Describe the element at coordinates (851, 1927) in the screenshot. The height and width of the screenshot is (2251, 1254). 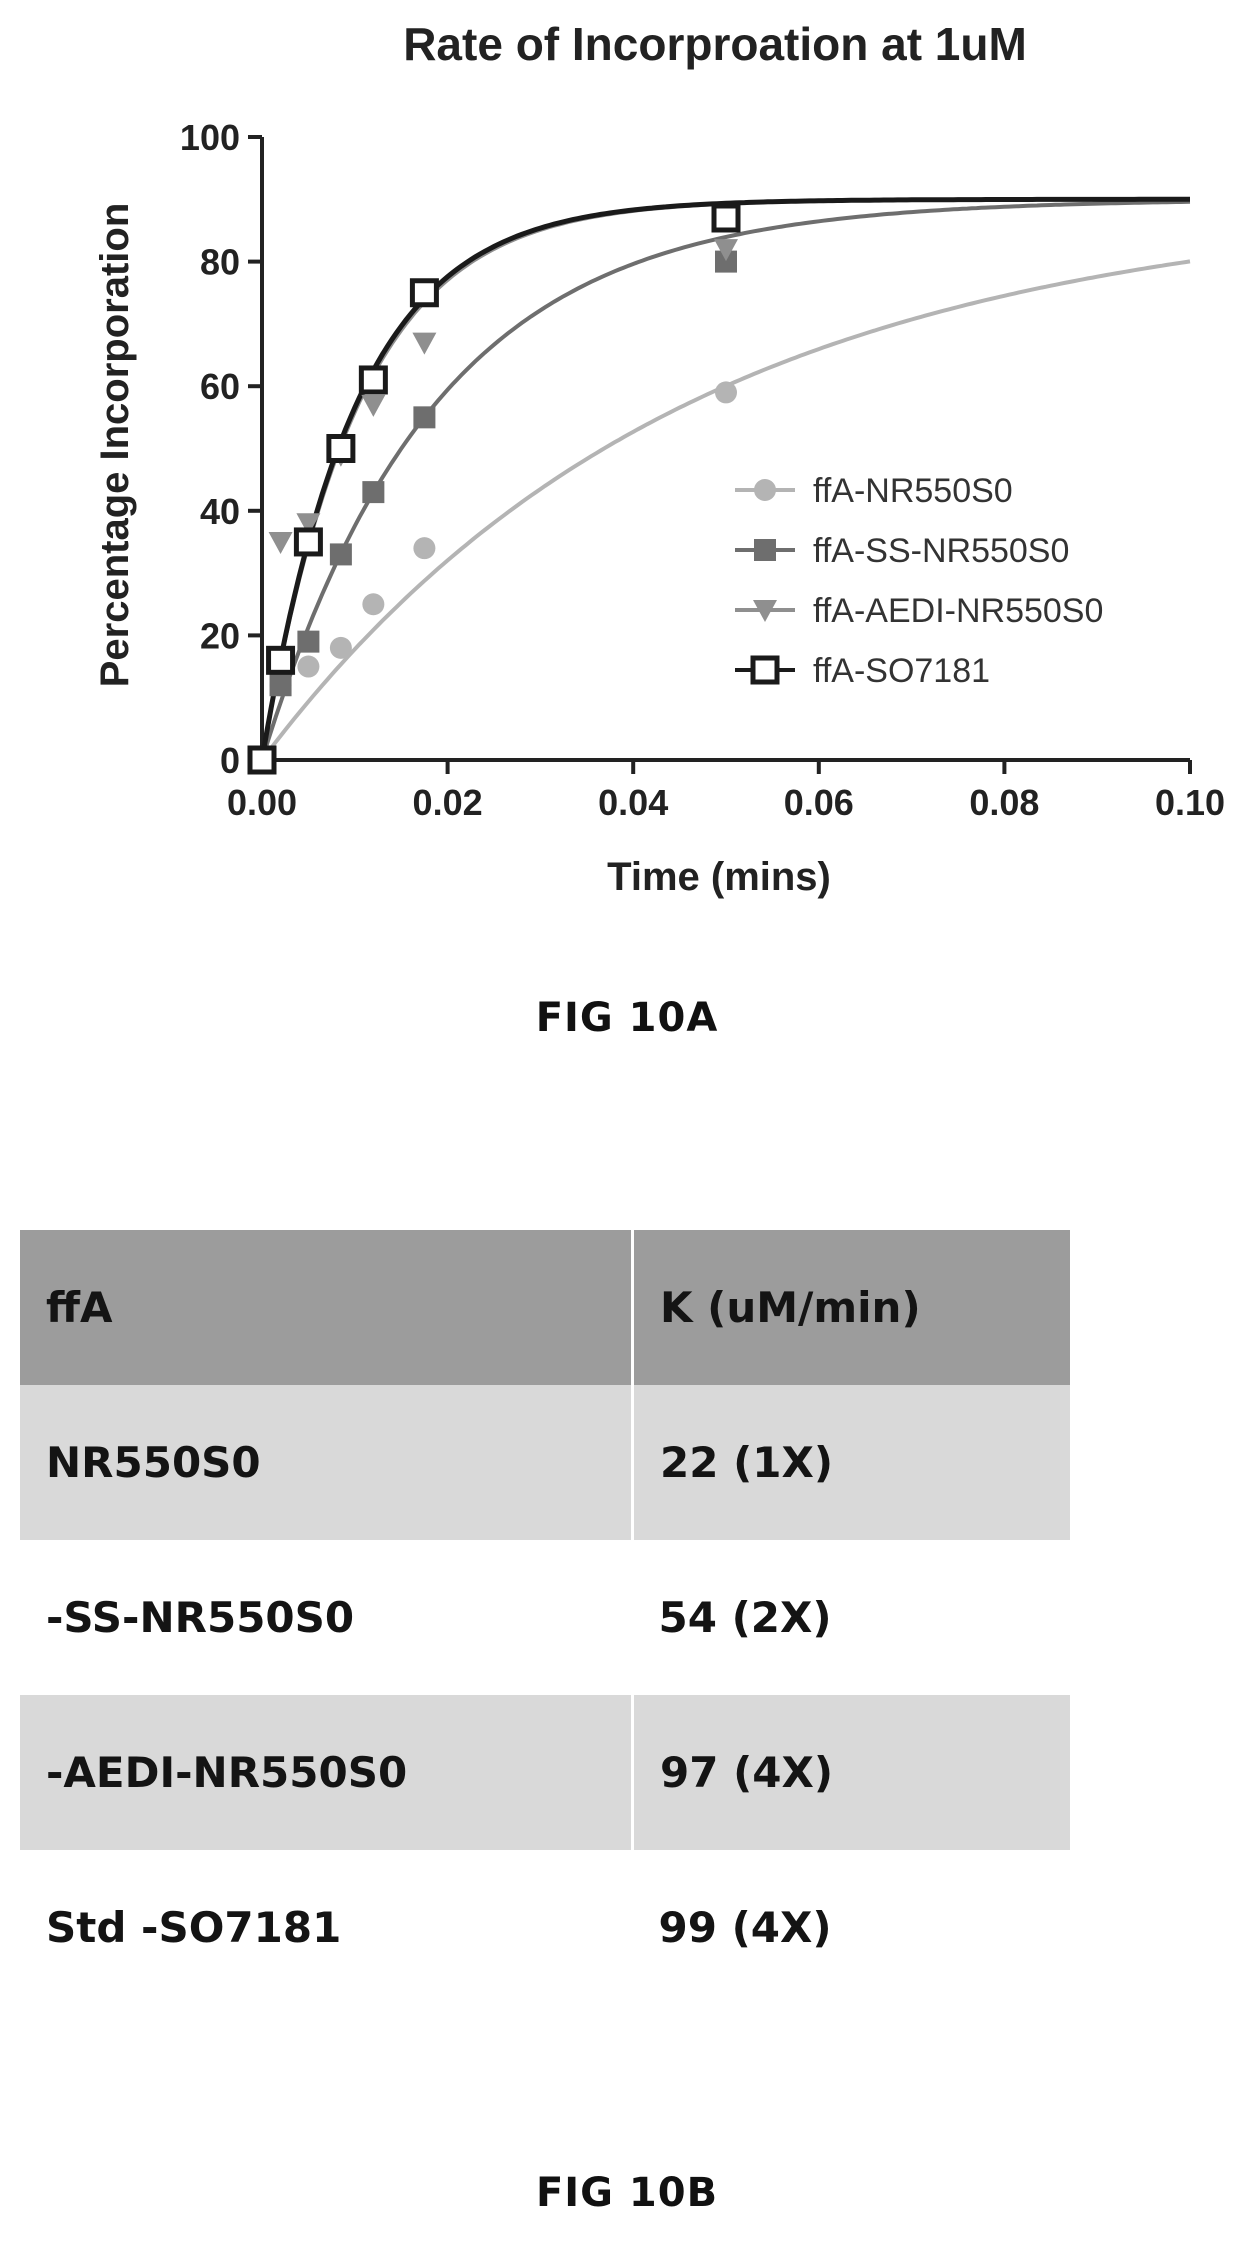
I see `cell-k: 99 (4X)` at that location.